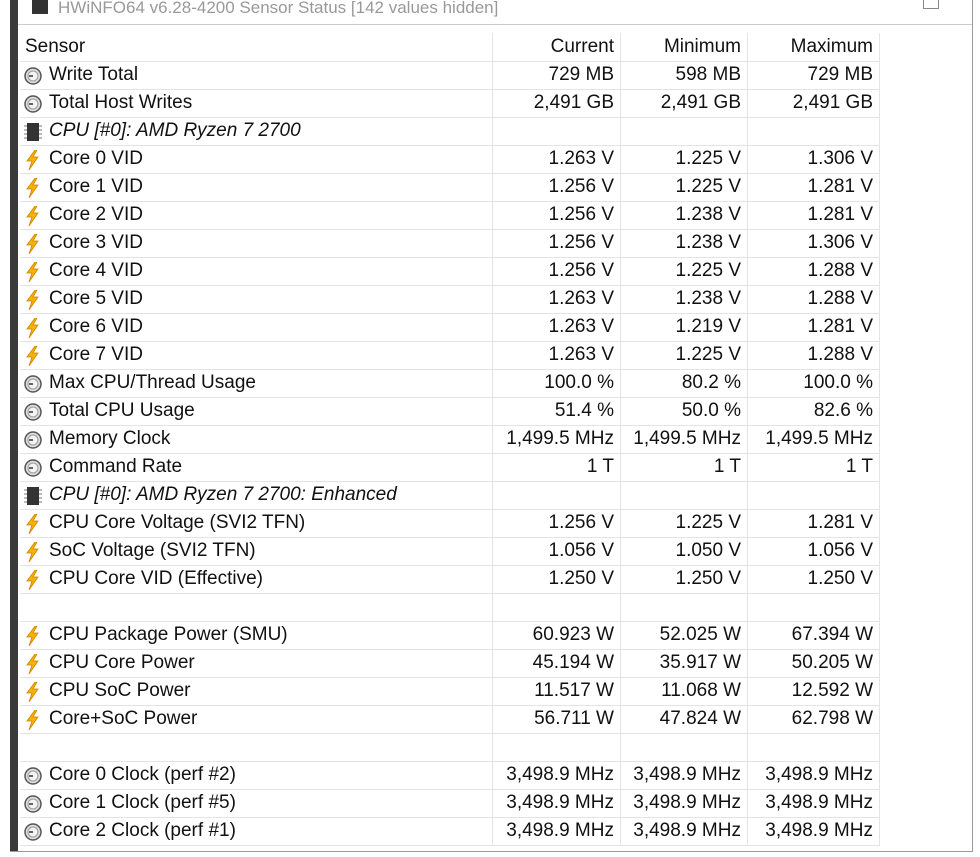 The height and width of the screenshot is (857, 980). Describe the element at coordinates (96, 298) in the screenshot. I see `sensor-name: Core 5 VID` at that location.